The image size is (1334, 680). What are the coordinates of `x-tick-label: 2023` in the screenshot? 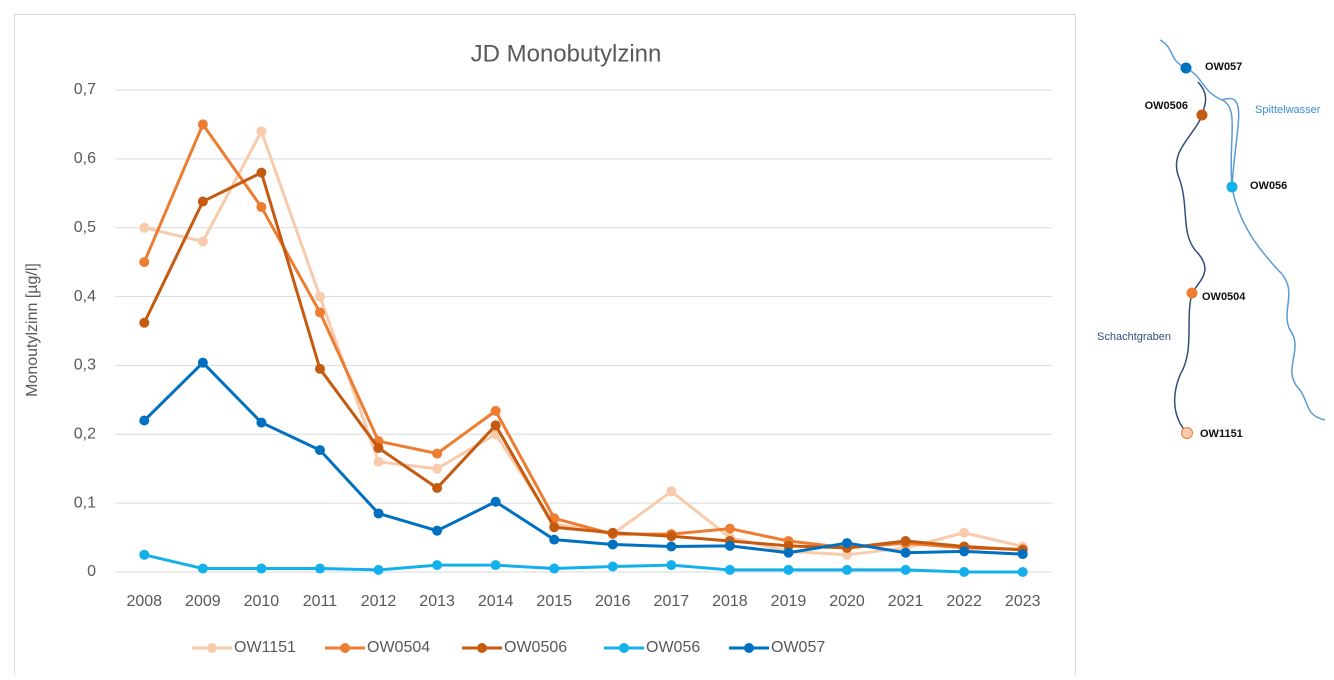 It's located at (1023, 601).